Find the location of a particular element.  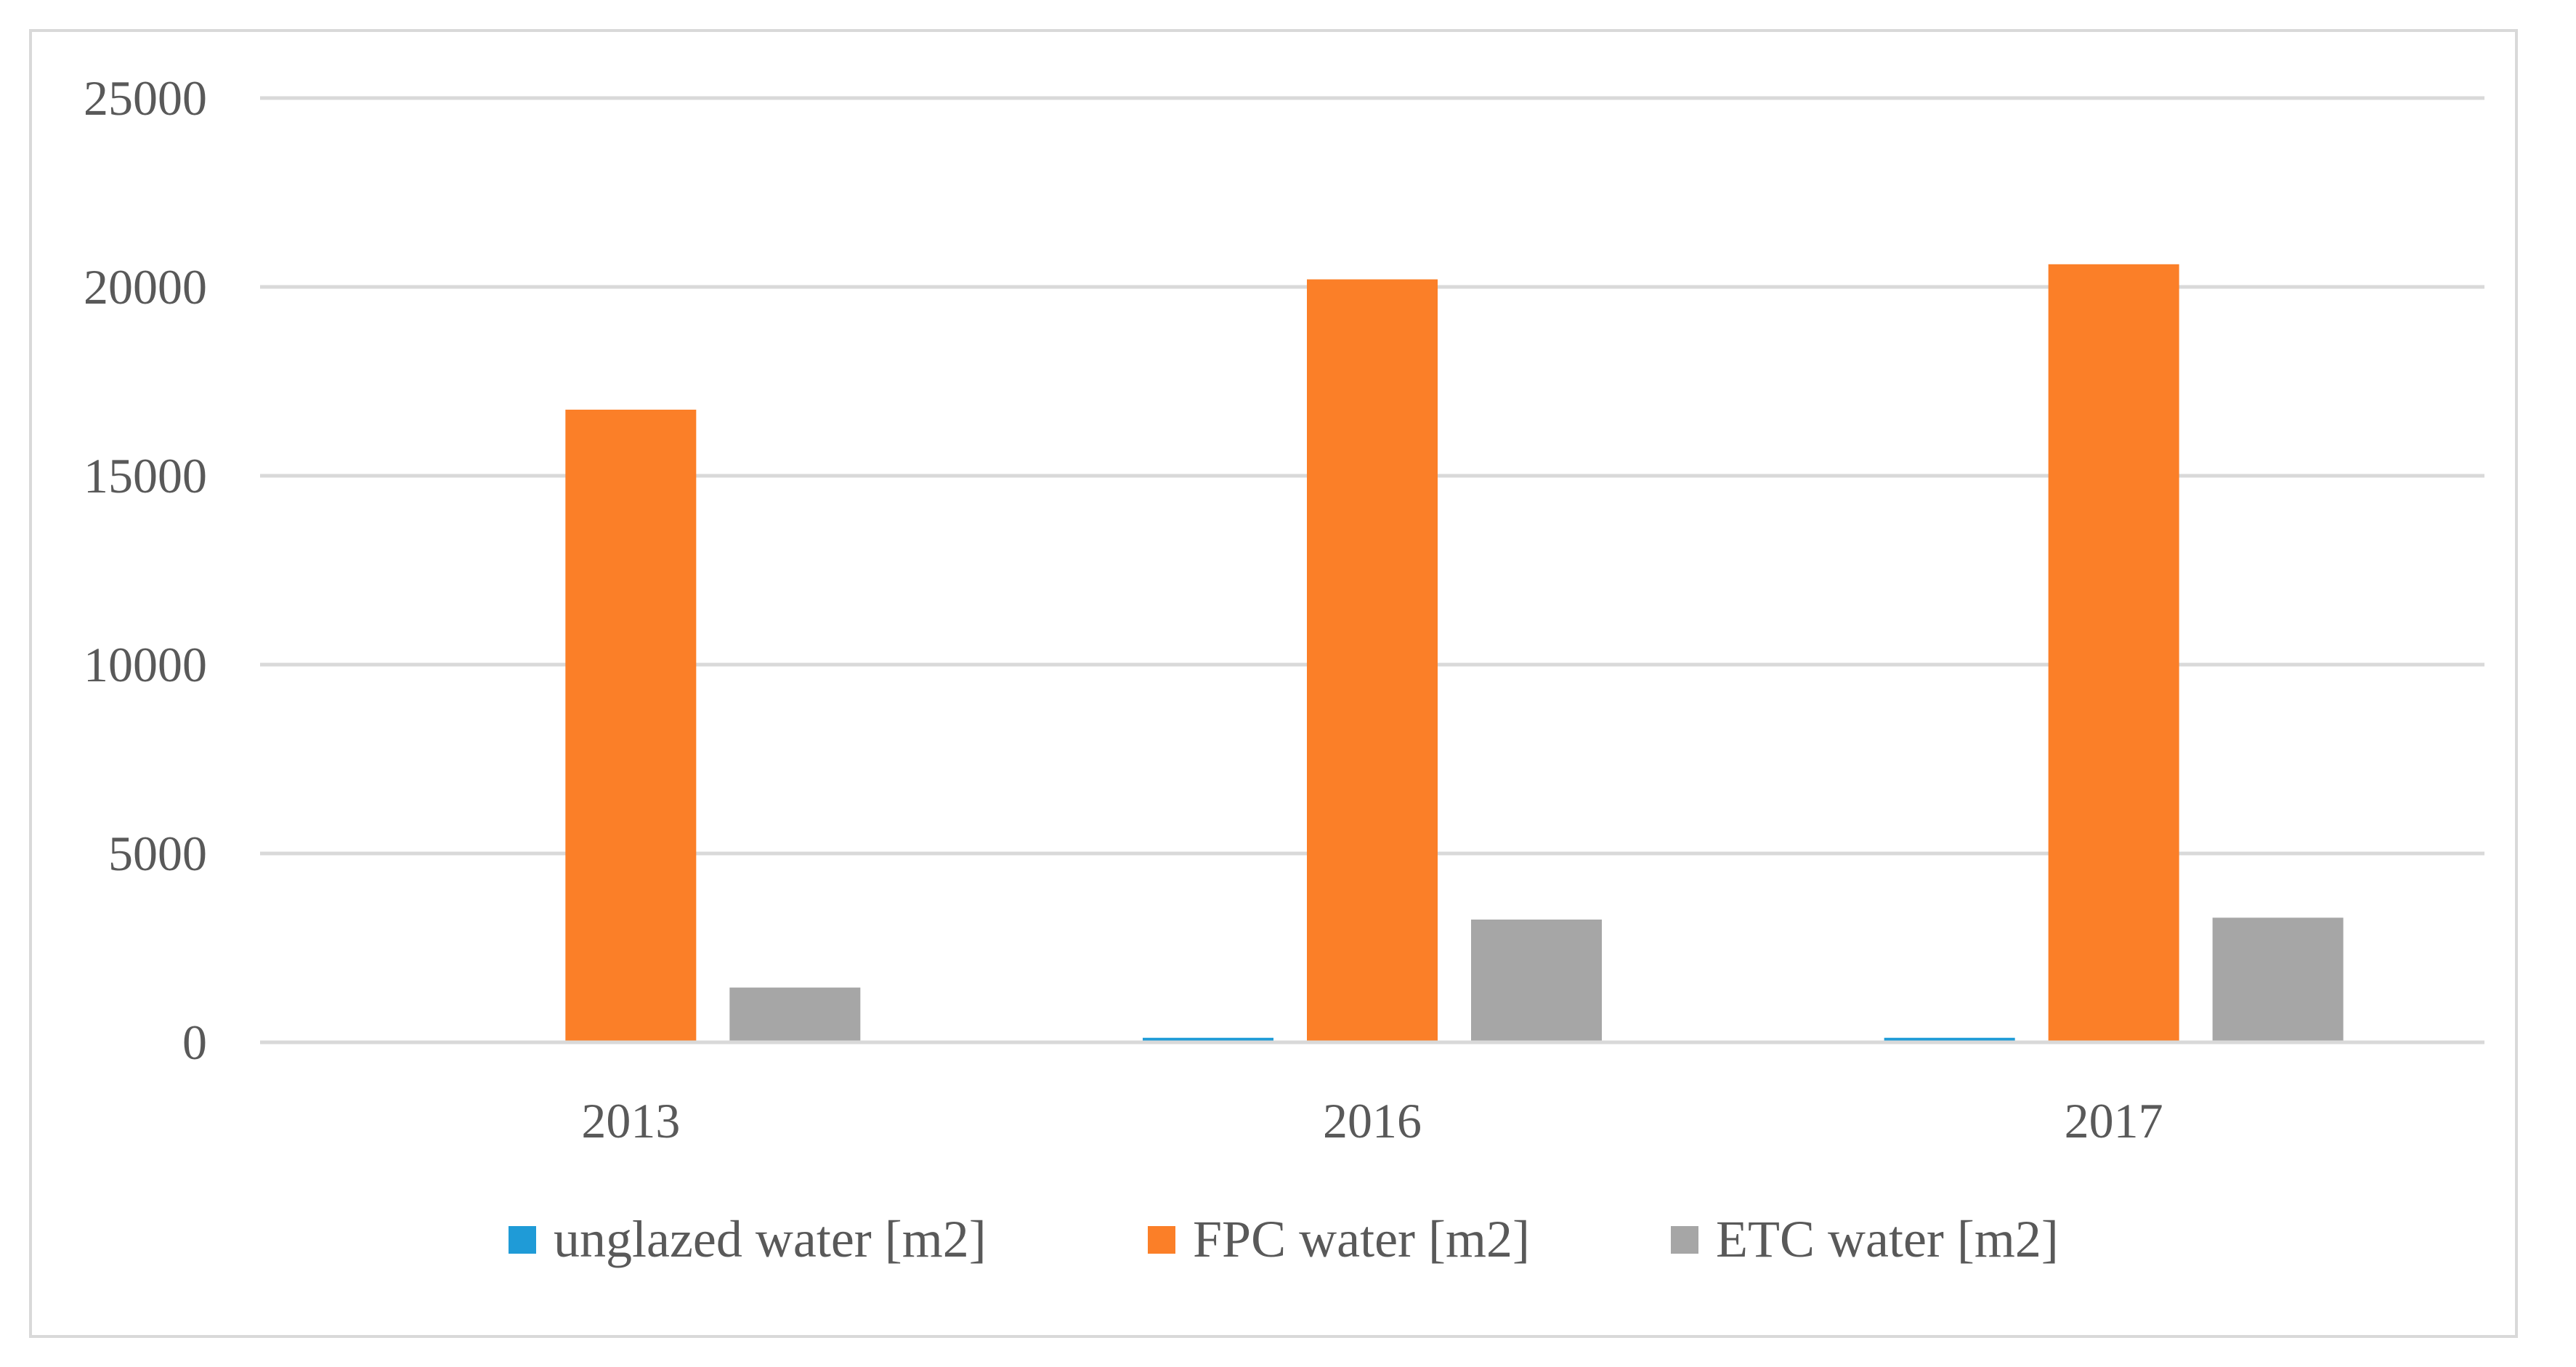

y-tick-label: 10000 is located at coordinates (145, 664).